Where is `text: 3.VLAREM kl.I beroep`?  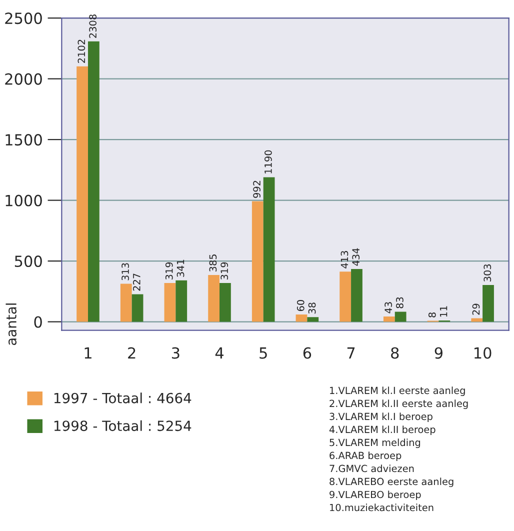 text: 3.VLAREM kl.I beroep is located at coordinates (381, 417).